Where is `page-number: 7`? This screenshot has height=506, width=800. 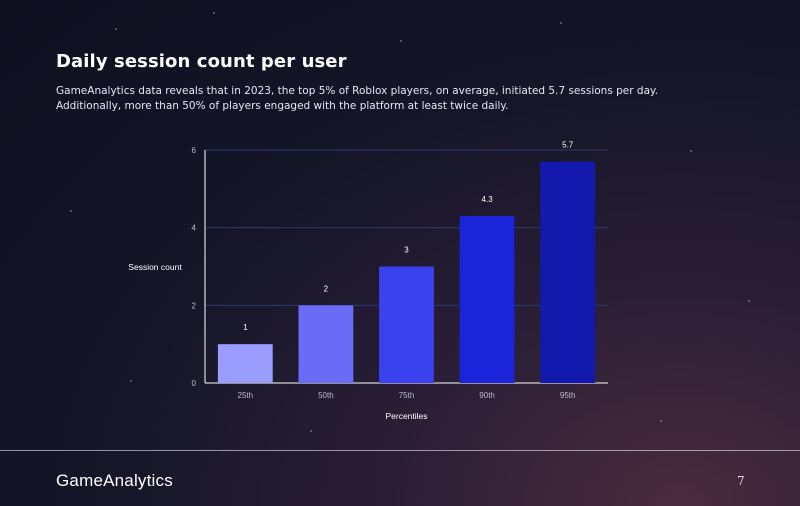
page-number: 7 is located at coordinates (741, 481).